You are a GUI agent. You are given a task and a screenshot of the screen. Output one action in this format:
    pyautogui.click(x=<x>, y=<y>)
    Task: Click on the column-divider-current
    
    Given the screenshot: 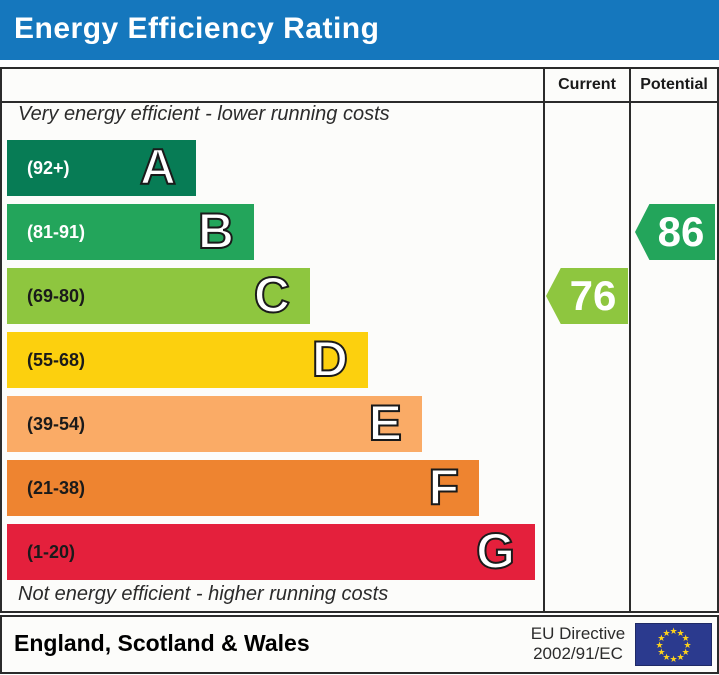 What is the action you would take?
    pyautogui.click(x=544, y=340)
    